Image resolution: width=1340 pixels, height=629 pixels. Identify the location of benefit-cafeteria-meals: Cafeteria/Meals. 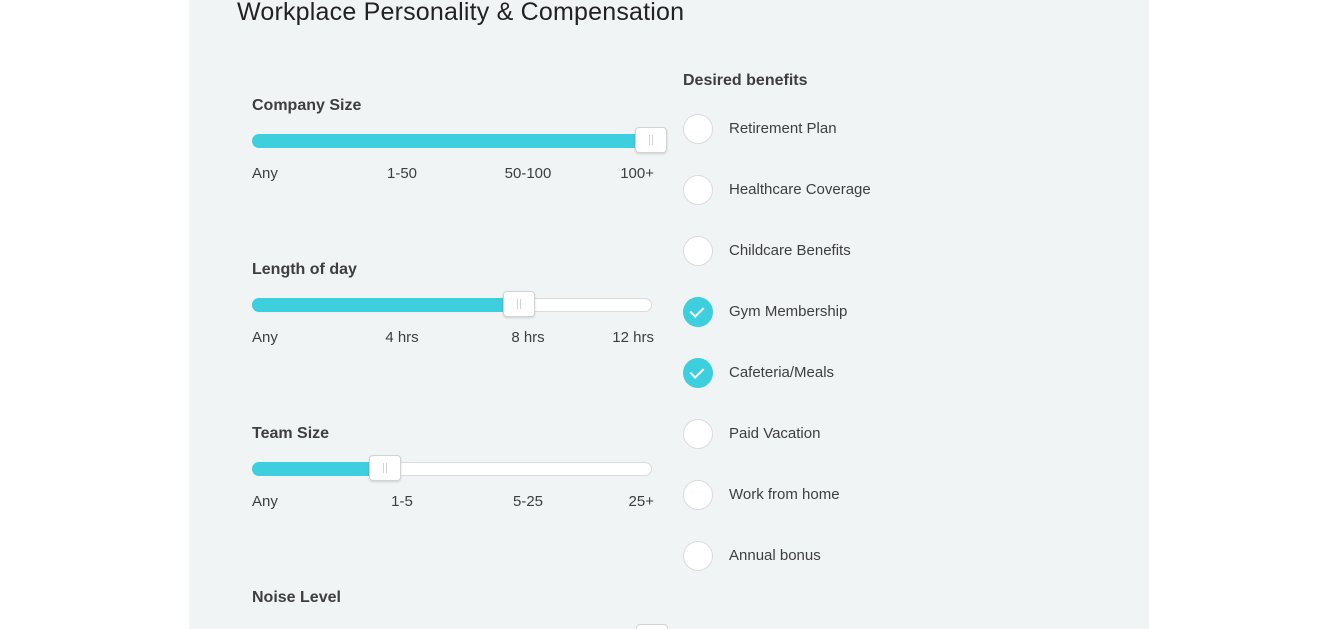
(833, 374).